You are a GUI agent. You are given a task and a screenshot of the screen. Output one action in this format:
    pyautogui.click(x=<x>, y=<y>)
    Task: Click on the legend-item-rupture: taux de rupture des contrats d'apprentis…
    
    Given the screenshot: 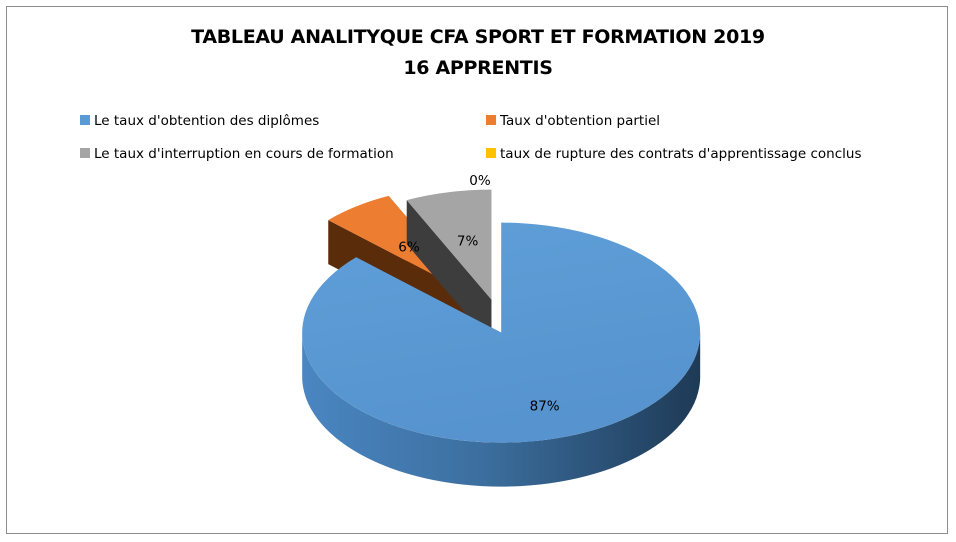 What is the action you would take?
    pyautogui.click(x=673, y=154)
    